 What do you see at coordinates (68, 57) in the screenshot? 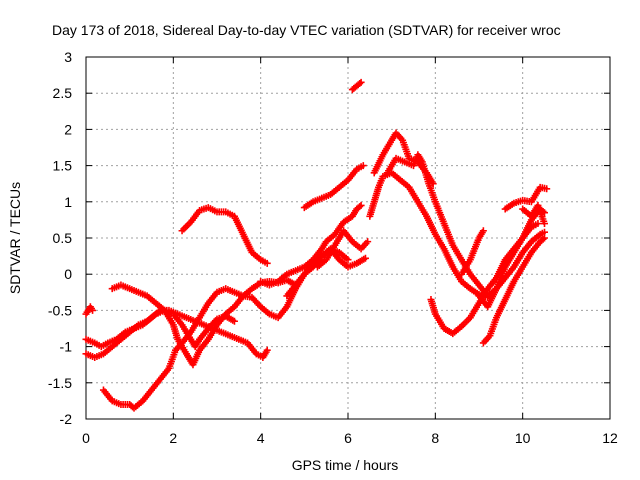
I see `y-tick-label: 3` at bounding box center [68, 57].